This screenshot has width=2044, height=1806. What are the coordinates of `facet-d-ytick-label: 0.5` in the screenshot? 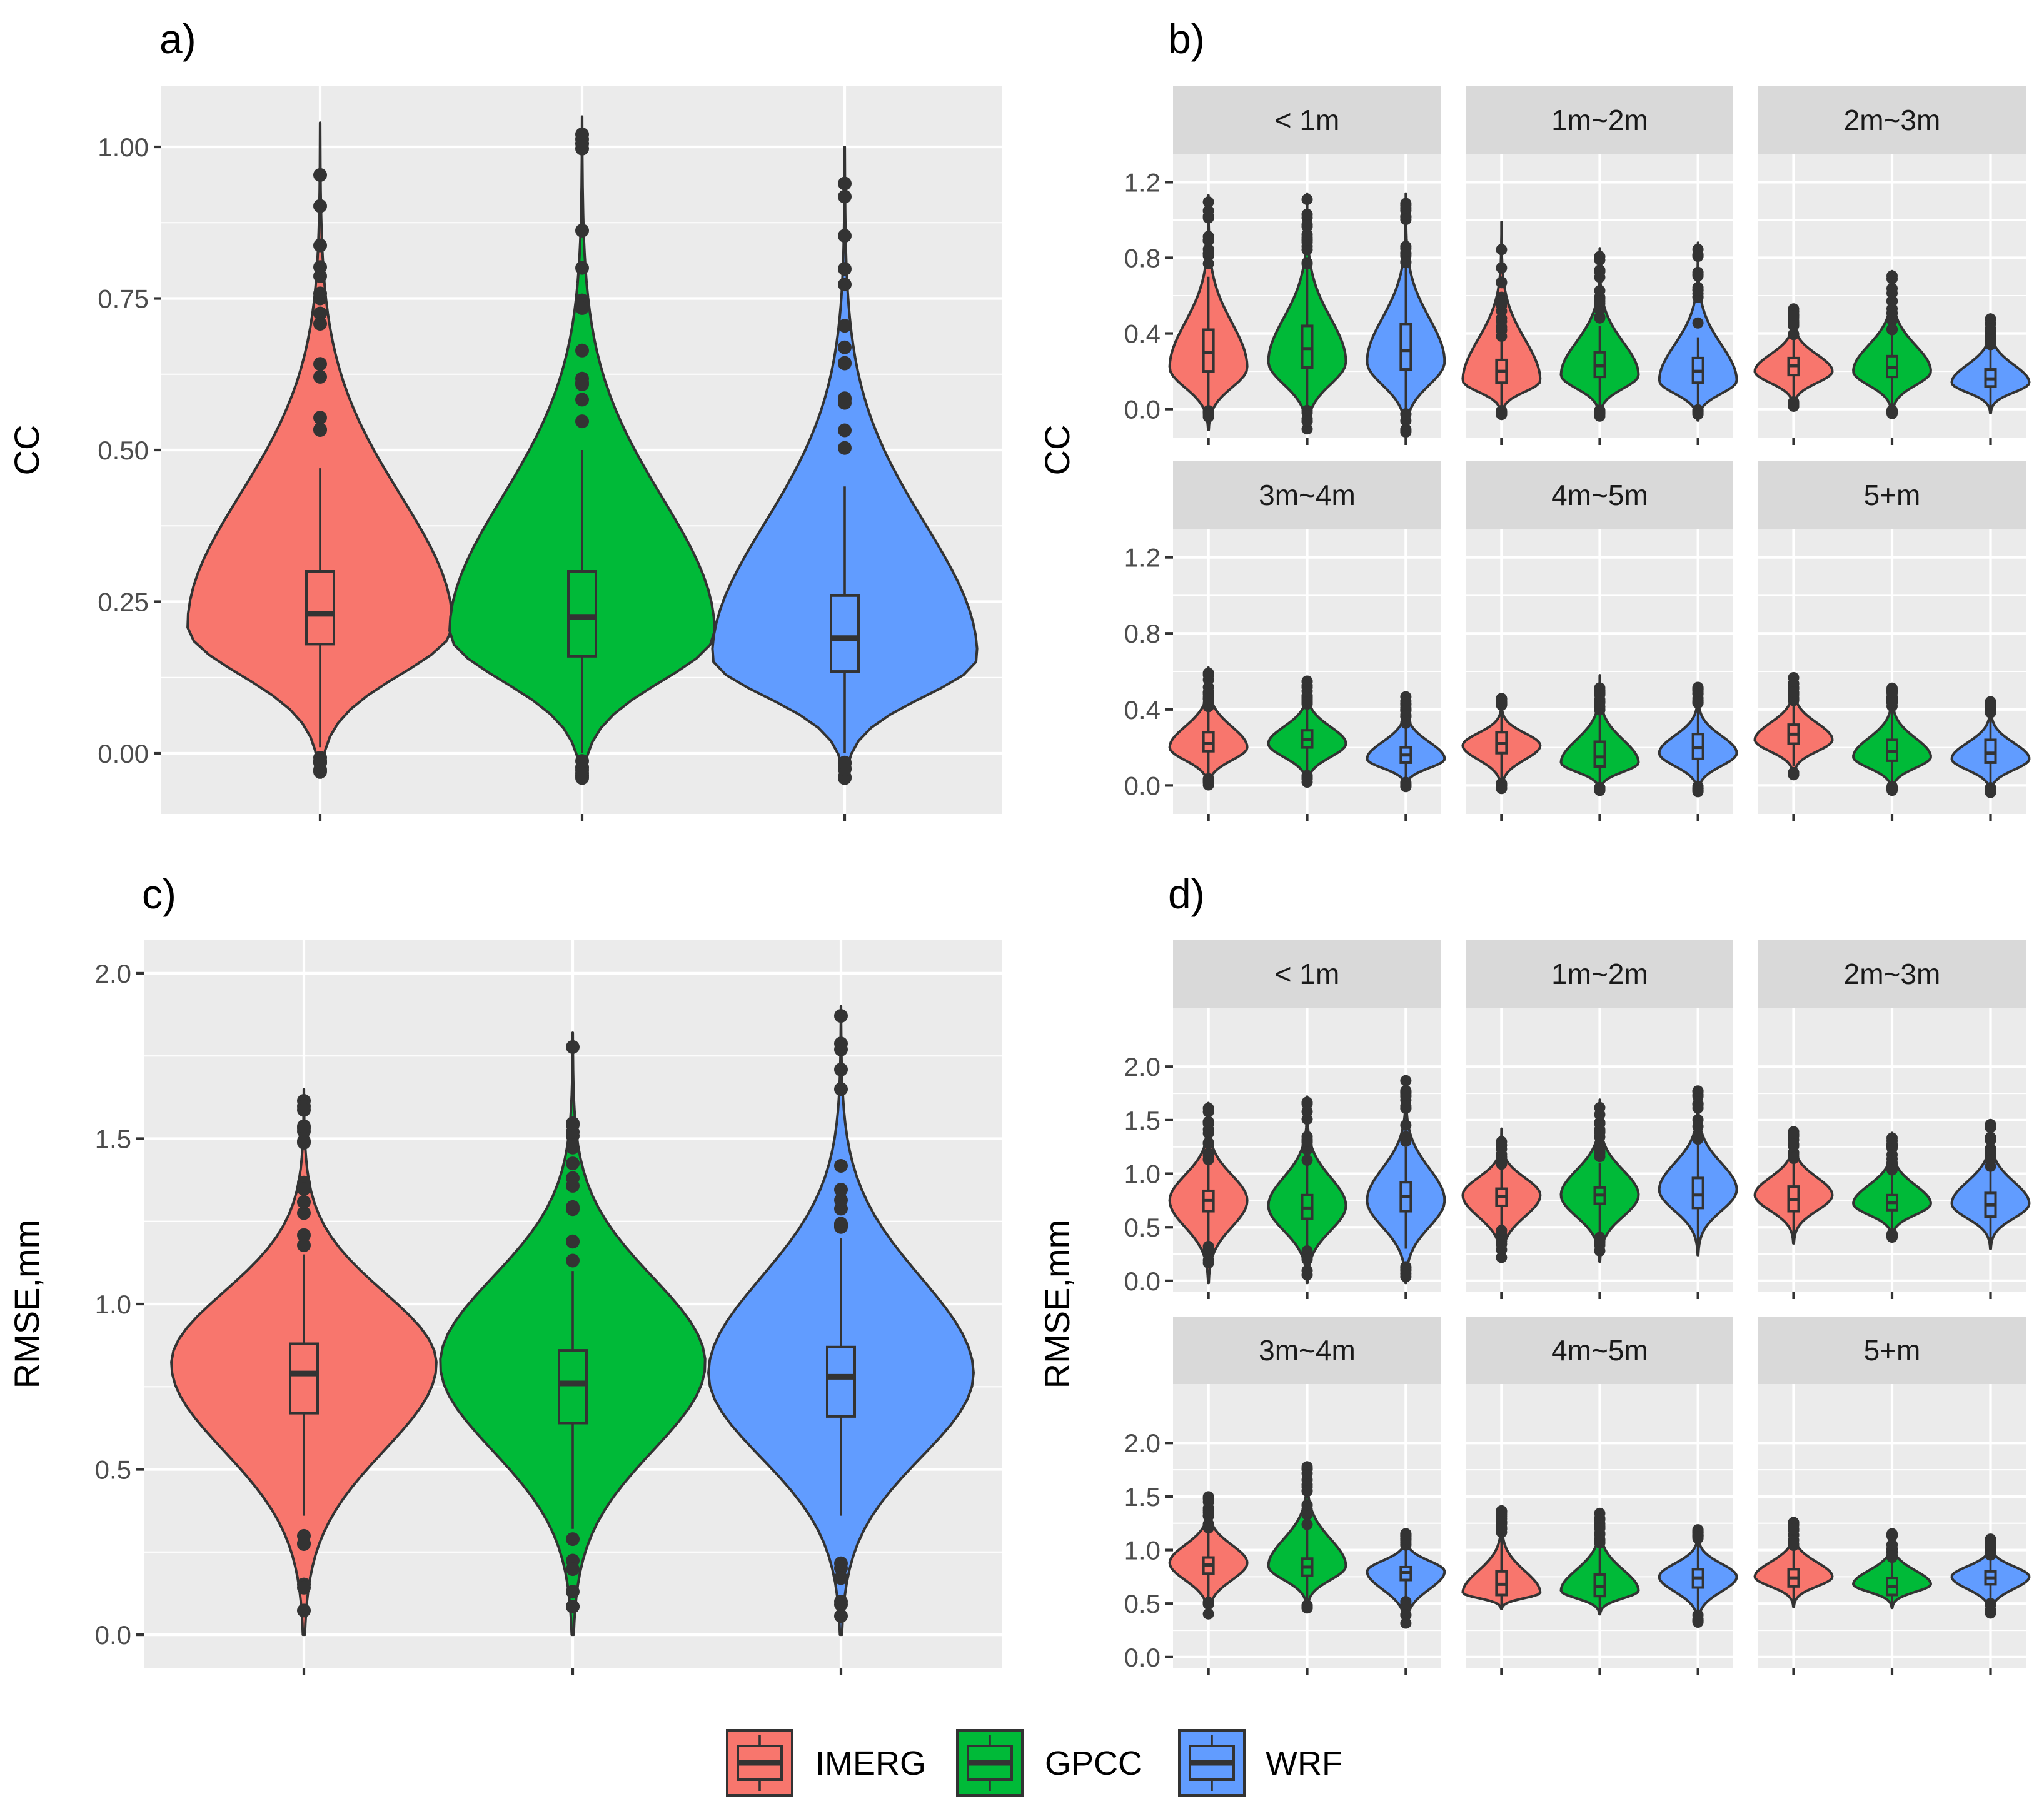 It's located at (1142, 1603).